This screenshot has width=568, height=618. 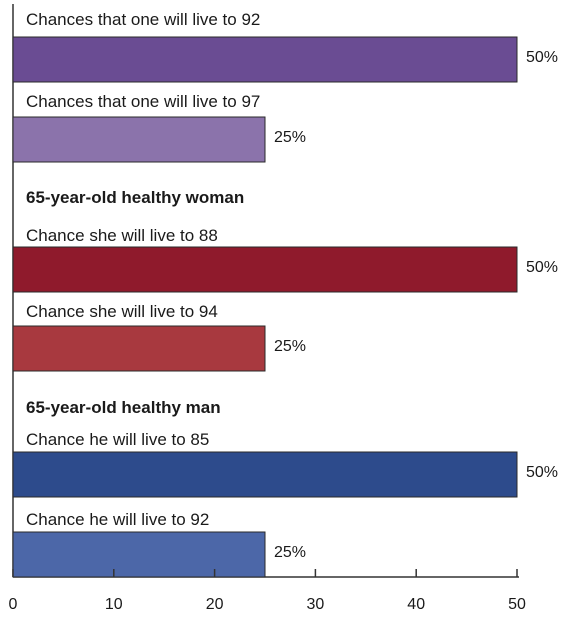 I want to click on x-tick-label: 50, so click(x=517, y=604).